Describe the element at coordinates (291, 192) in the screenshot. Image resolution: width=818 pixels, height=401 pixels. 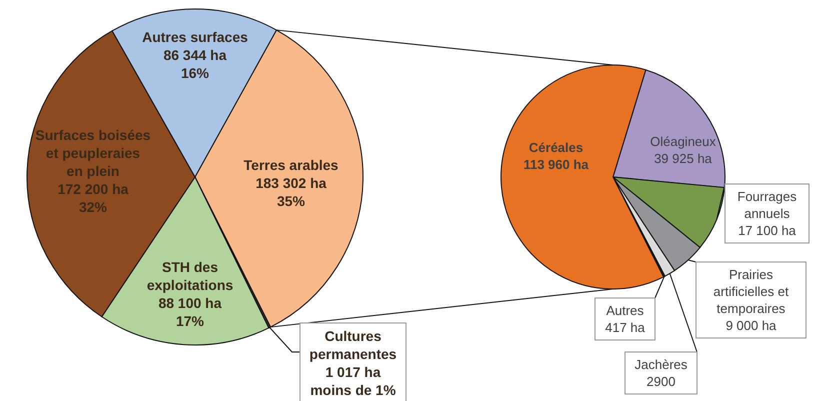
I see `data-label: 183 302 ha 35%` at that location.